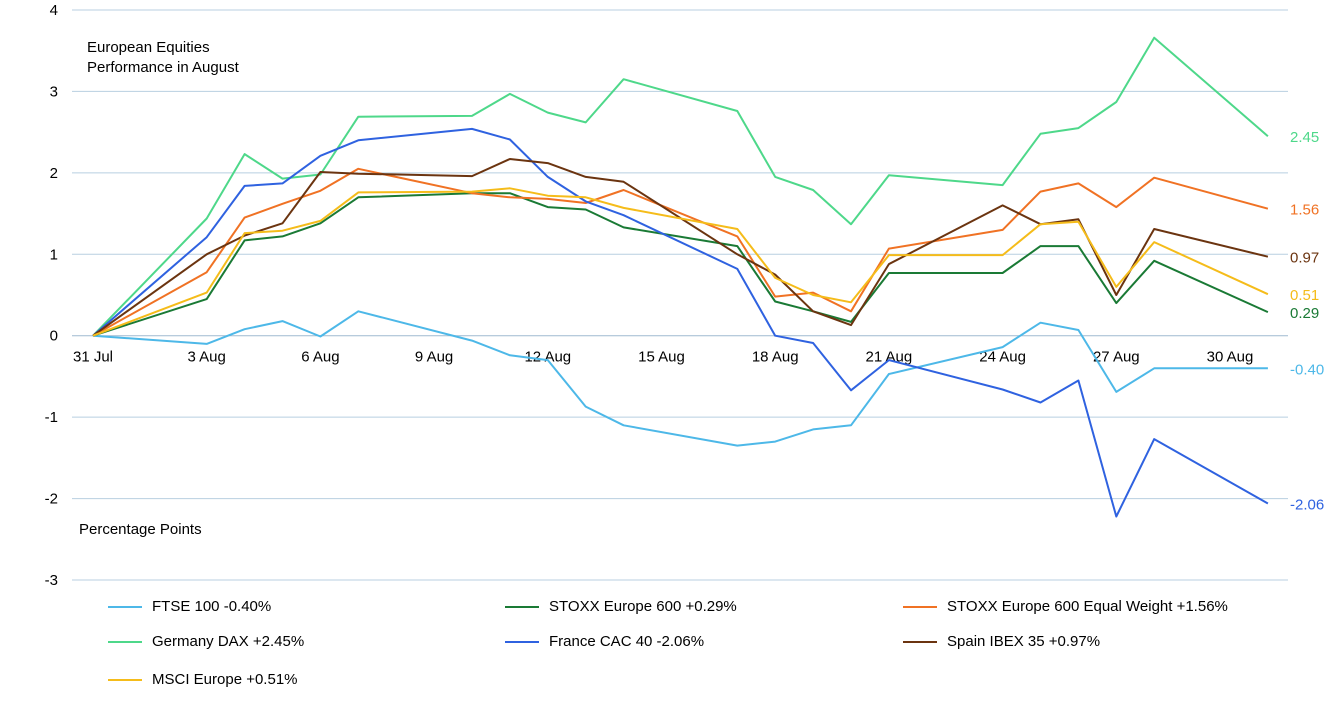 The height and width of the screenshot is (711, 1329). I want to click on end-value-label: 0.29, so click(1304, 313).